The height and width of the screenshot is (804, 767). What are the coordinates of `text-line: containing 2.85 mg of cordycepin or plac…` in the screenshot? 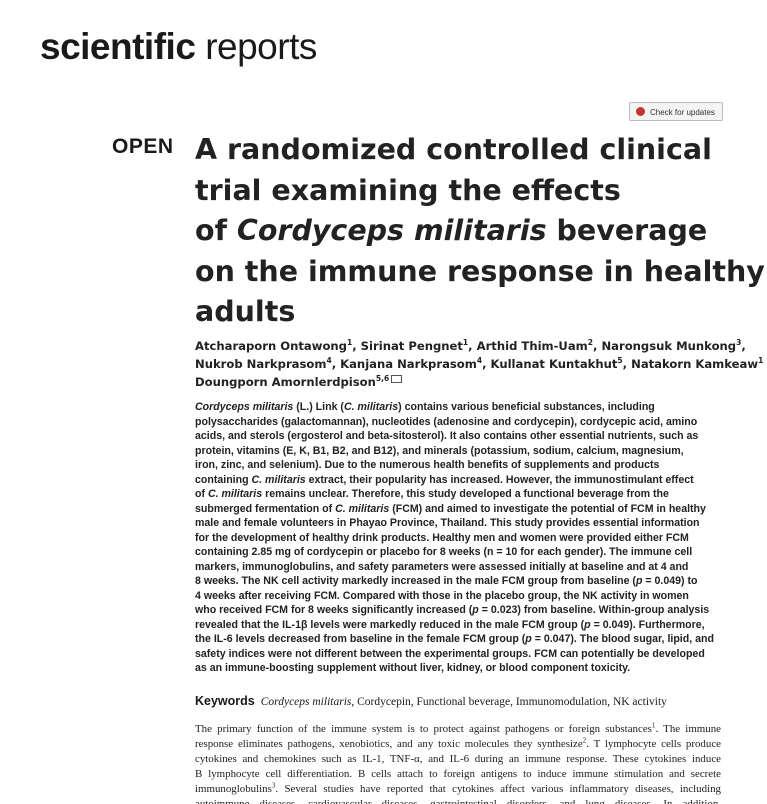 It's located at (454, 552).